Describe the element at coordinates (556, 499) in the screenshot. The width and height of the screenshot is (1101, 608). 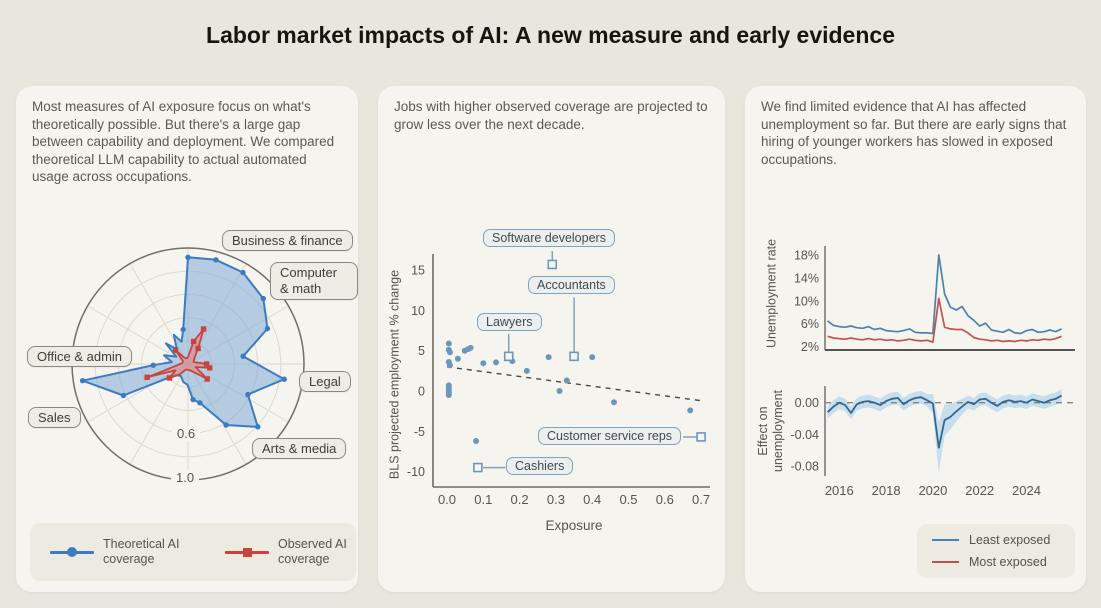
I see `x-tick-label: 0.3` at that location.